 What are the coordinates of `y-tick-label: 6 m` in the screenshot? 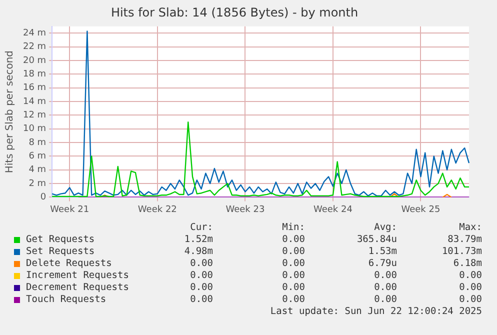 It's located at (37, 157).